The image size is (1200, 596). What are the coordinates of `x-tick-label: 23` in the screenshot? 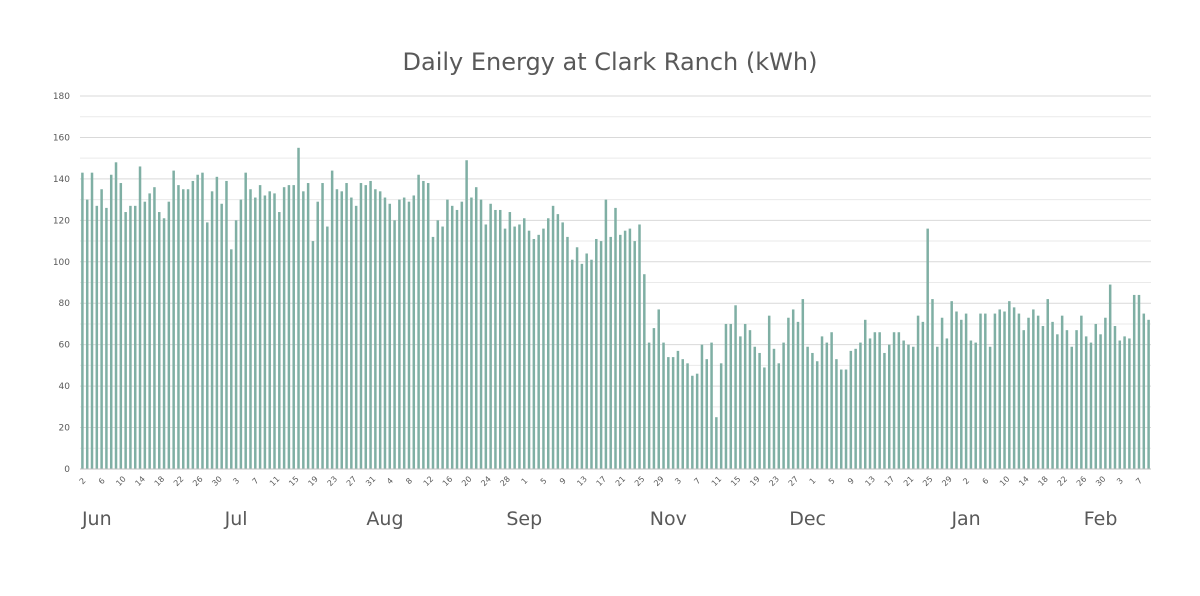 It's located at (333, 481).